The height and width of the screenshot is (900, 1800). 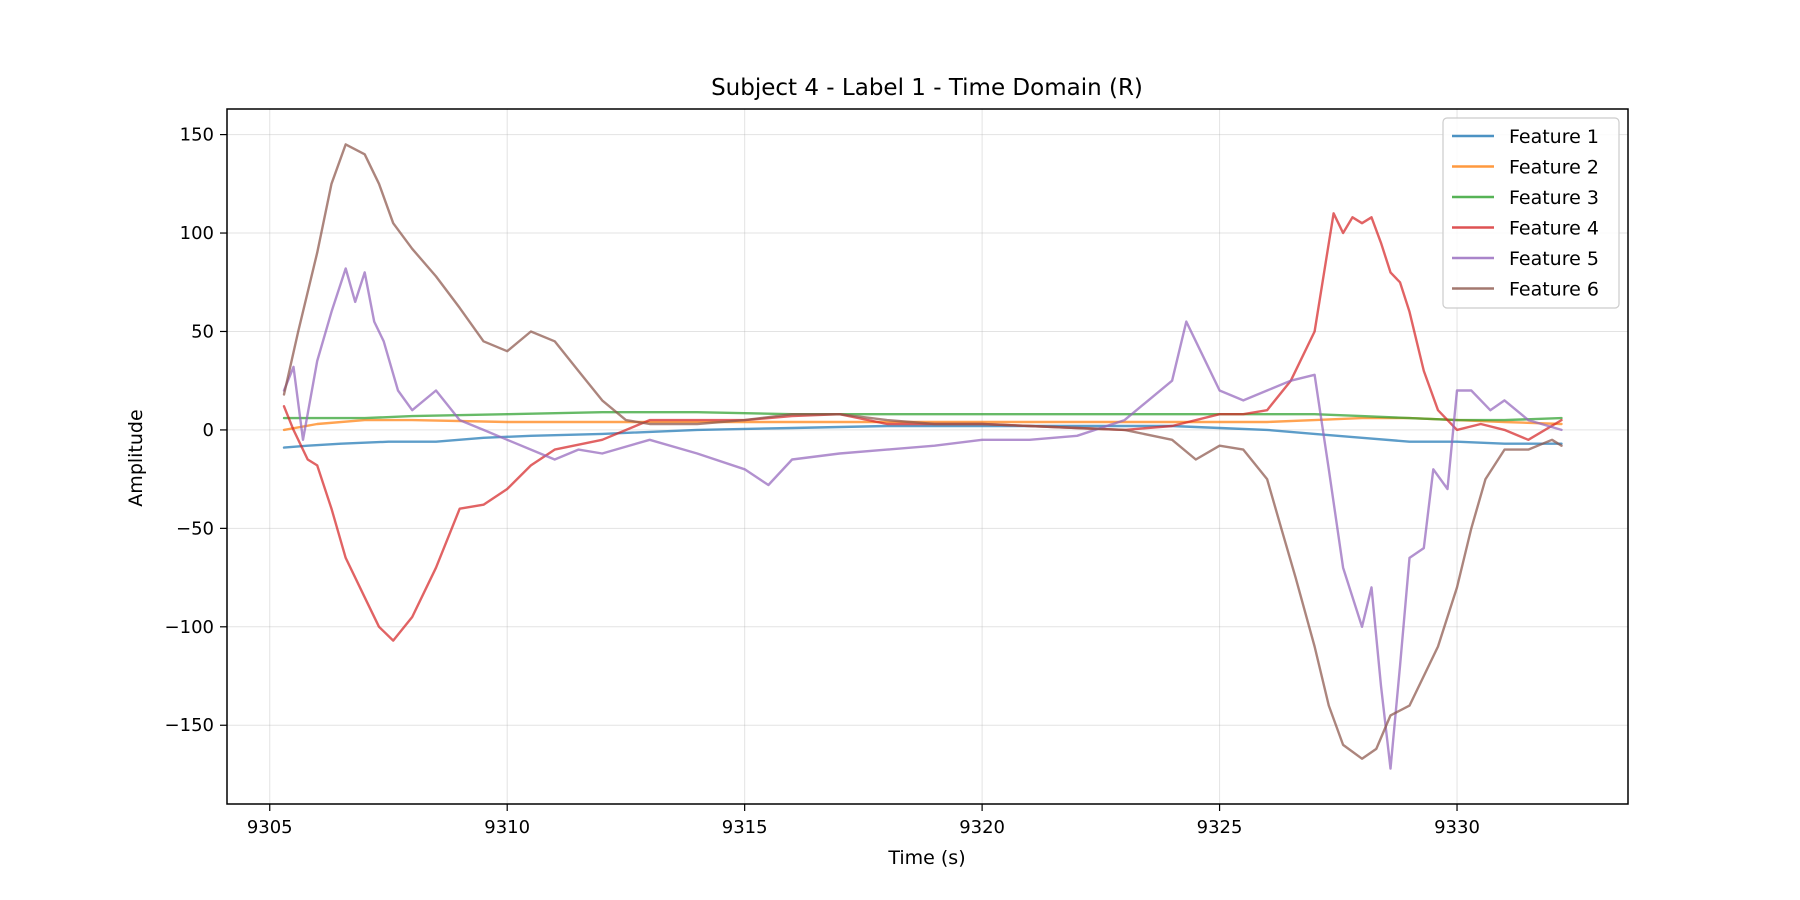 I want to click on x-axis-title: Time (s), so click(x=926, y=858).